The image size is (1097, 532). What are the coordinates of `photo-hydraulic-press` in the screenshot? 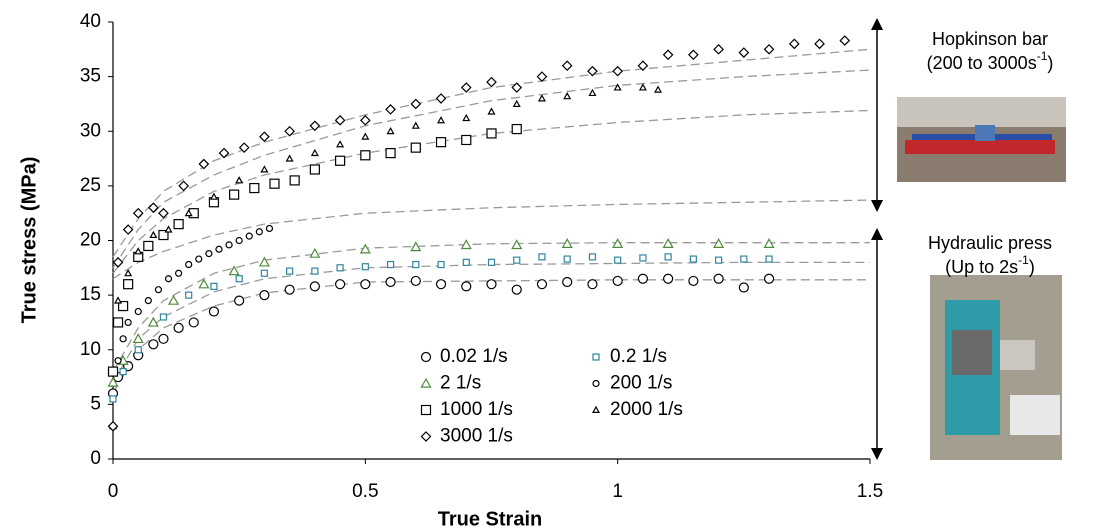 It's located at (996, 367).